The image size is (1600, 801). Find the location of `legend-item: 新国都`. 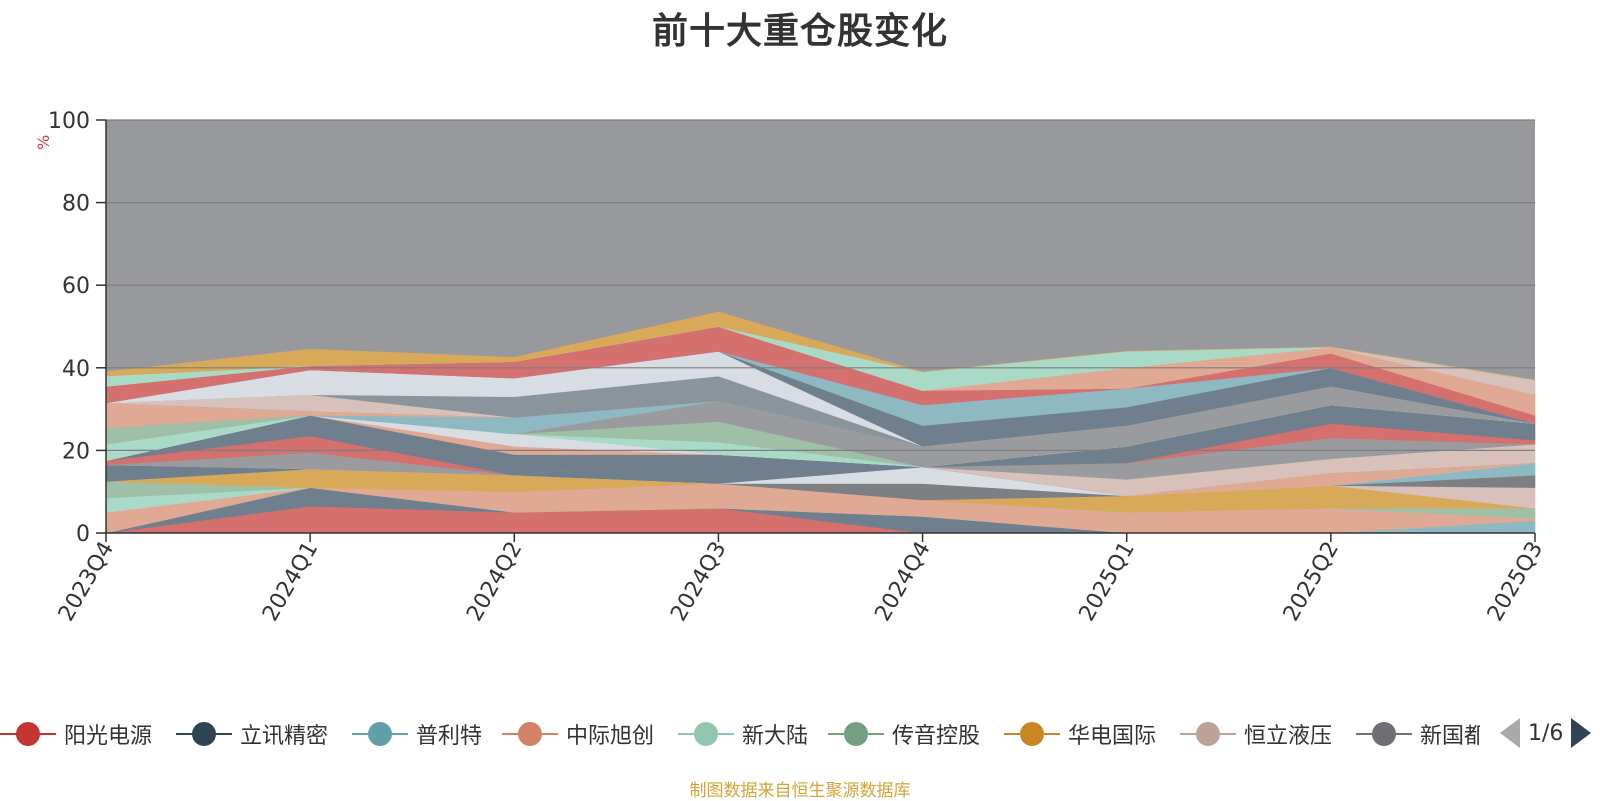

legend-item: 新国都 is located at coordinates (1418, 734).